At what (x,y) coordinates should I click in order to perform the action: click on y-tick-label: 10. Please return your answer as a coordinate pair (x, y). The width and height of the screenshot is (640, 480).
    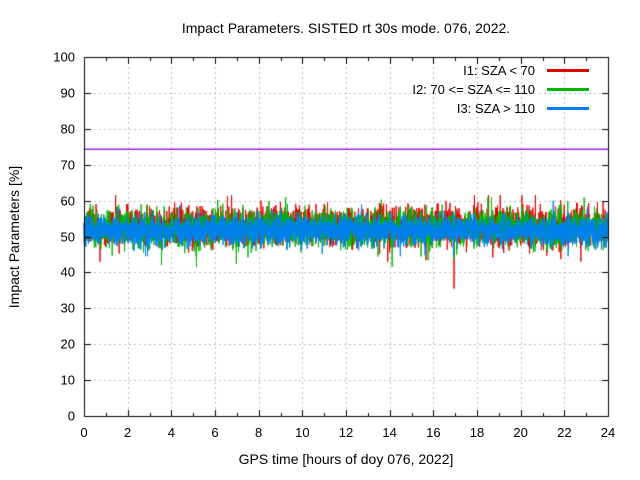
    Looking at the image, I should click on (67, 380).